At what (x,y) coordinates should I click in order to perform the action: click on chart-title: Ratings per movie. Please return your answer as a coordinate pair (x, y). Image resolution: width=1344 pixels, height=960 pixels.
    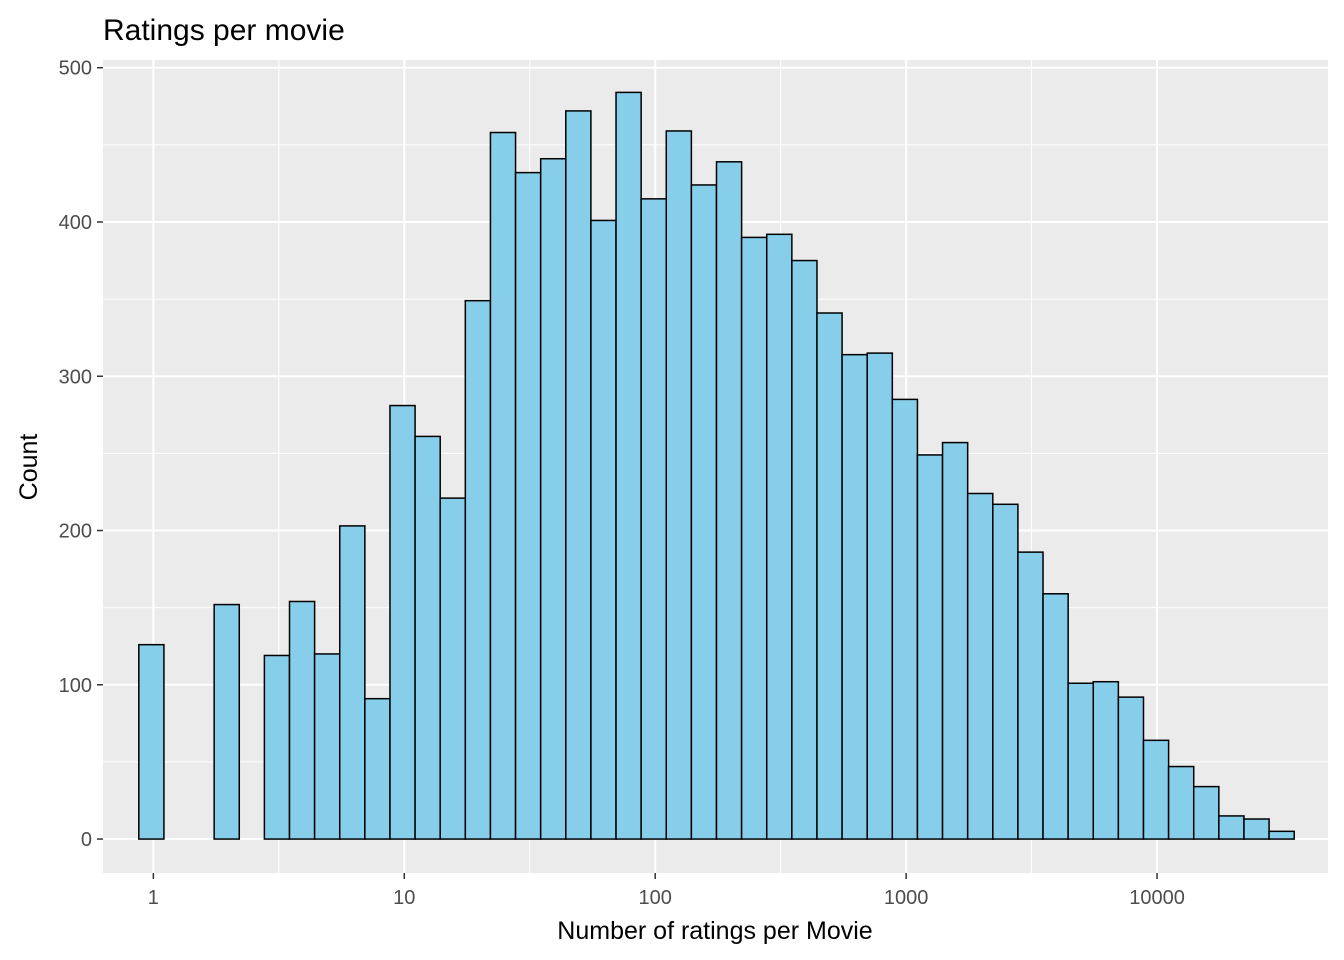
    Looking at the image, I should click on (224, 30).